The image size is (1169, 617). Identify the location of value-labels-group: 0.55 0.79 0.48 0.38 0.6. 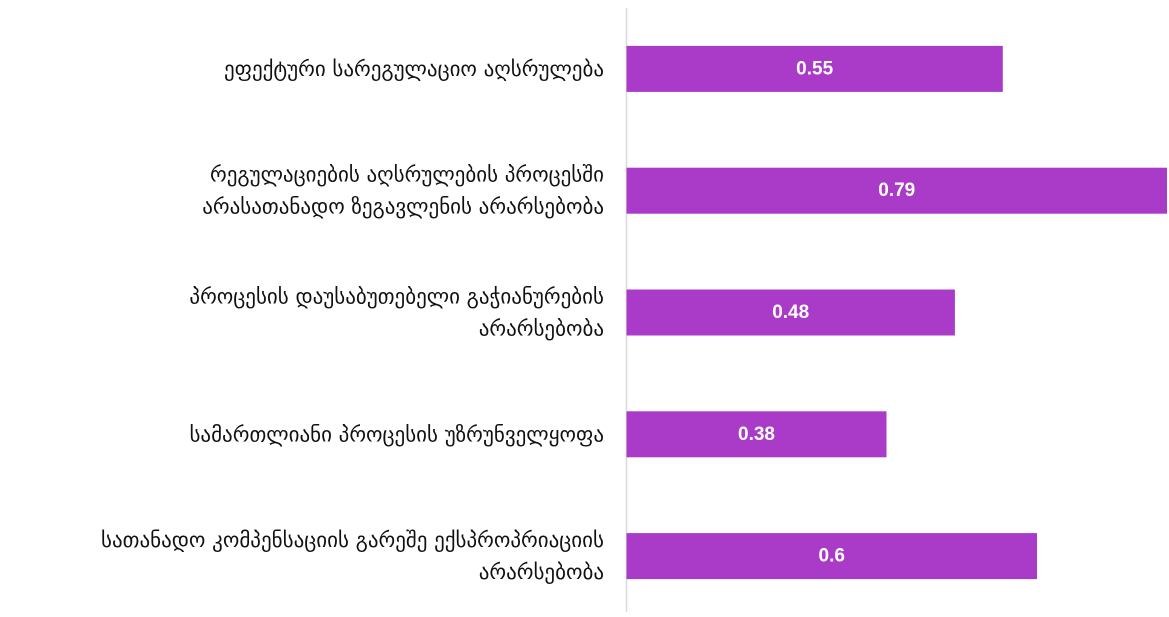
(826, 312).